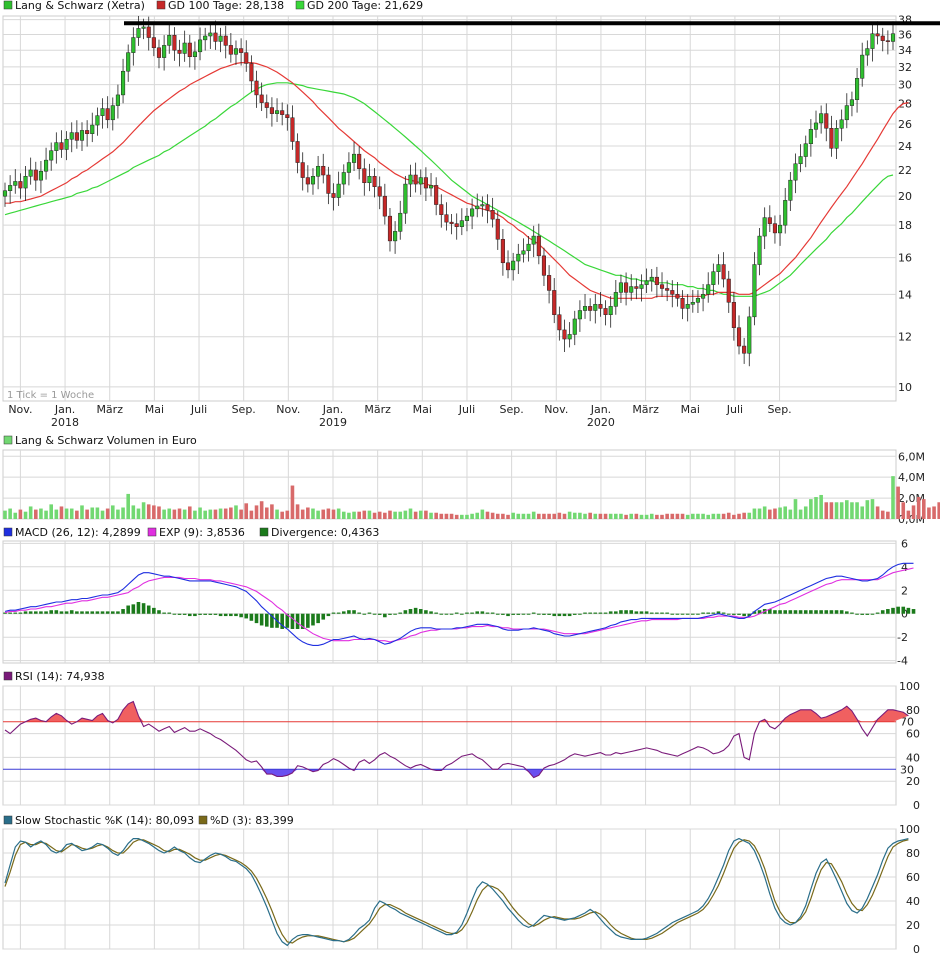  What do you see at coordinates (911, 477) in the screenshot?
I see `volume-y-tick-label: 4,0M` at bounding box center [911, 477].